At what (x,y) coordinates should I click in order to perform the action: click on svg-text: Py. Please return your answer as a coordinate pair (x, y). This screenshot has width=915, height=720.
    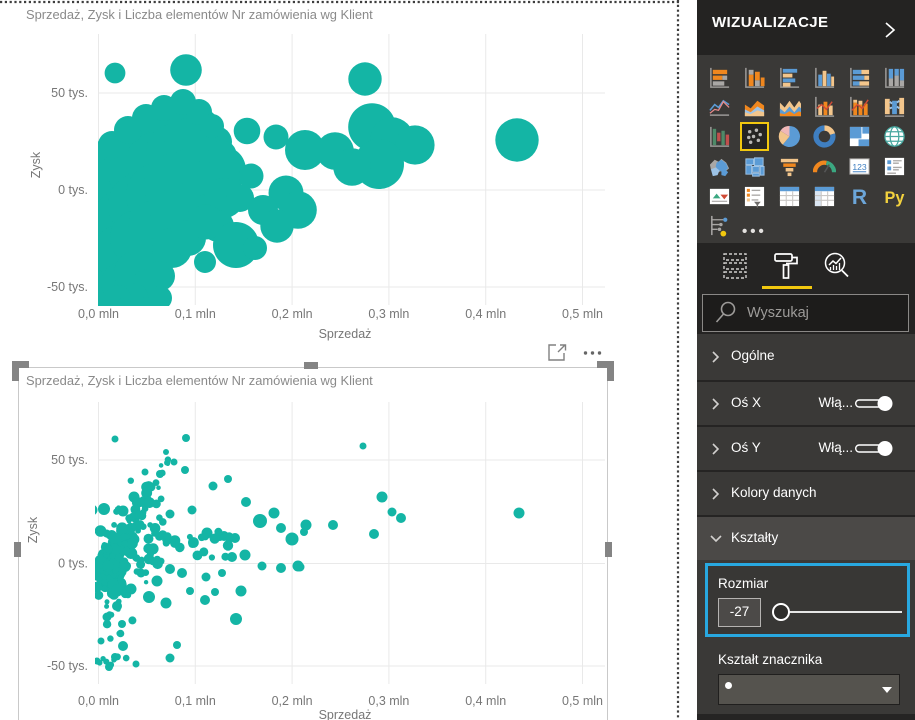
    Looking at the image, I should click on (894, 198).